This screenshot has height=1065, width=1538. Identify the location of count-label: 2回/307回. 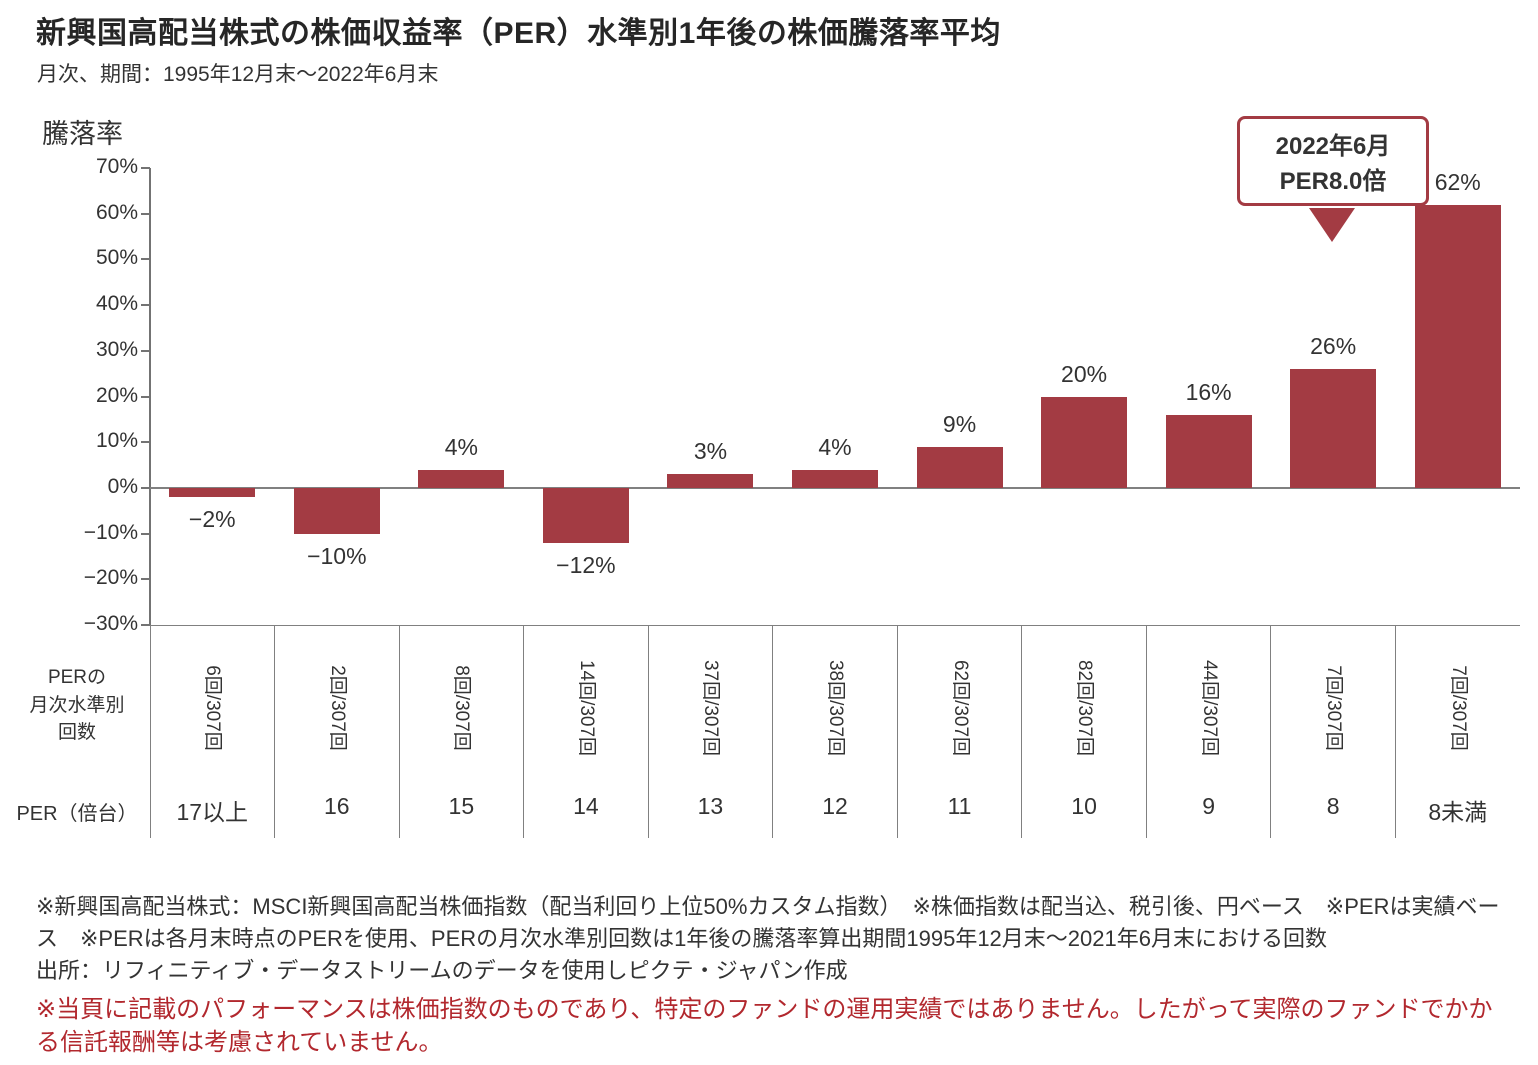
(337, 708).